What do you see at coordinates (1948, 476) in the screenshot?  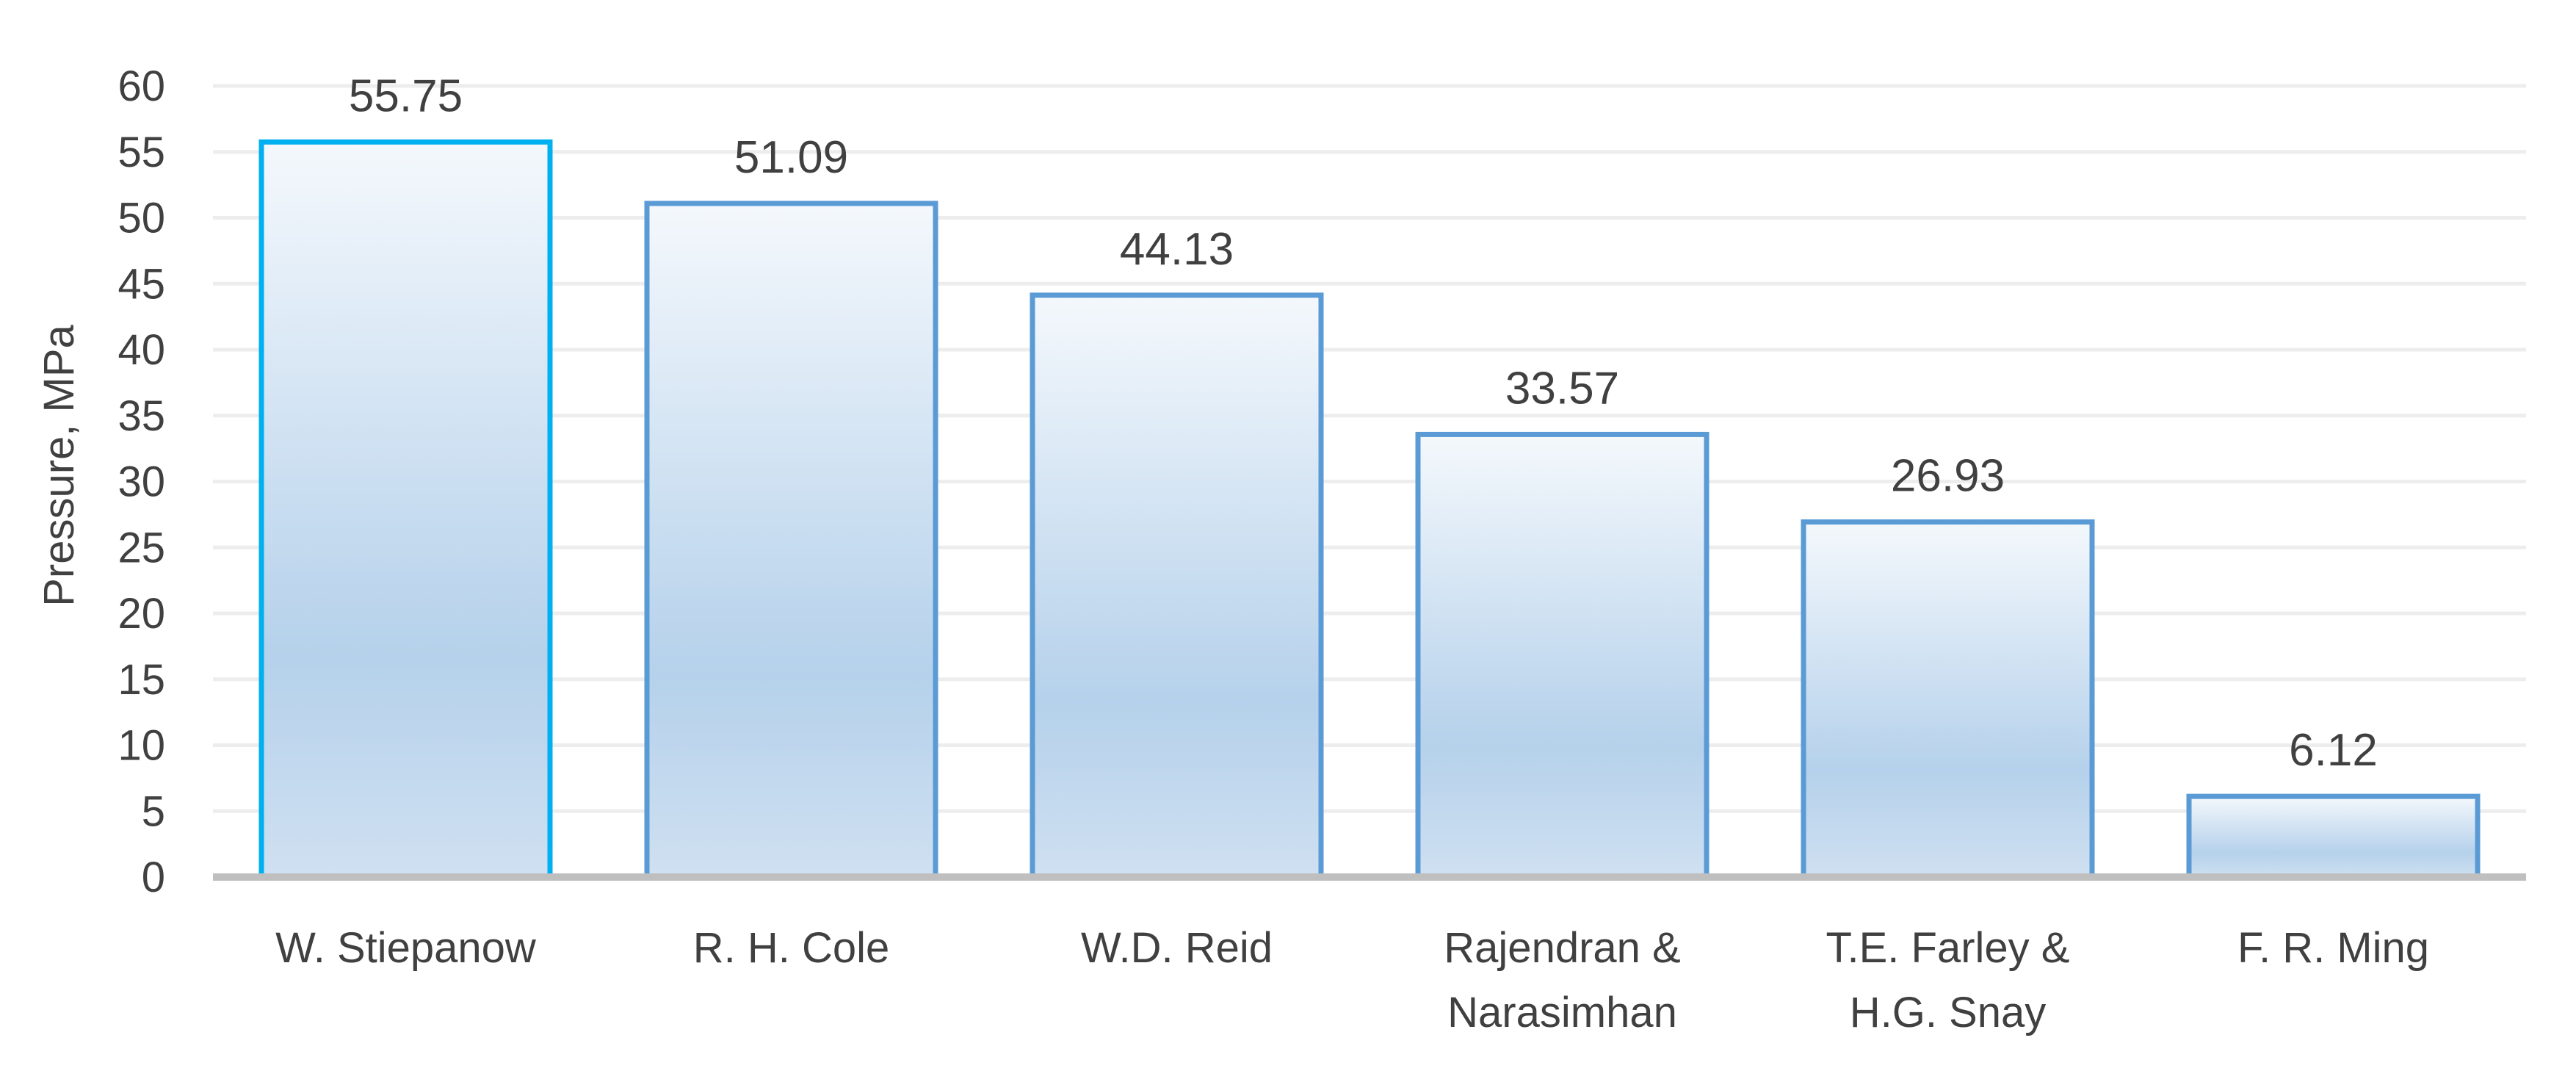 I see `data-label: 26.93` at bounding box center [1948, 476].